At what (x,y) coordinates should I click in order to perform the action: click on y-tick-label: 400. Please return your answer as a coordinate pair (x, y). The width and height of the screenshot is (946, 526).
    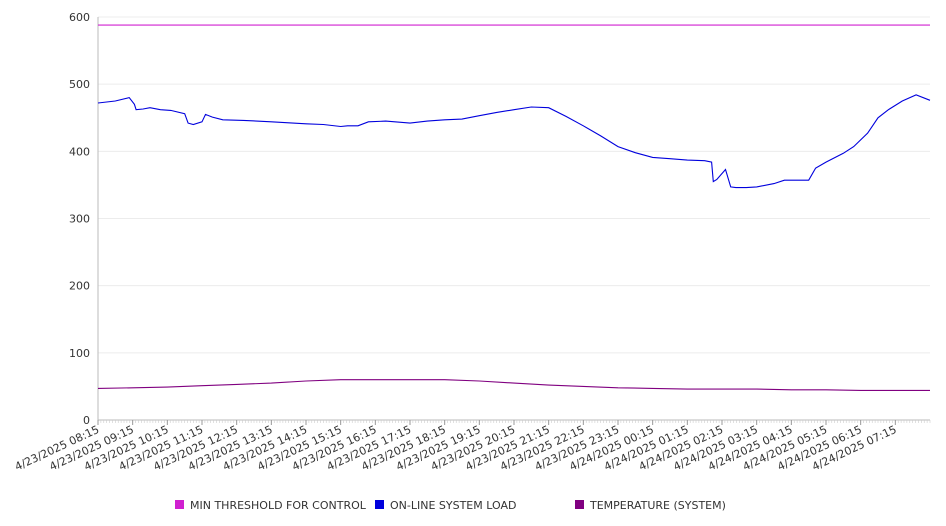
    Looking at the image, I should click on (79, 151).